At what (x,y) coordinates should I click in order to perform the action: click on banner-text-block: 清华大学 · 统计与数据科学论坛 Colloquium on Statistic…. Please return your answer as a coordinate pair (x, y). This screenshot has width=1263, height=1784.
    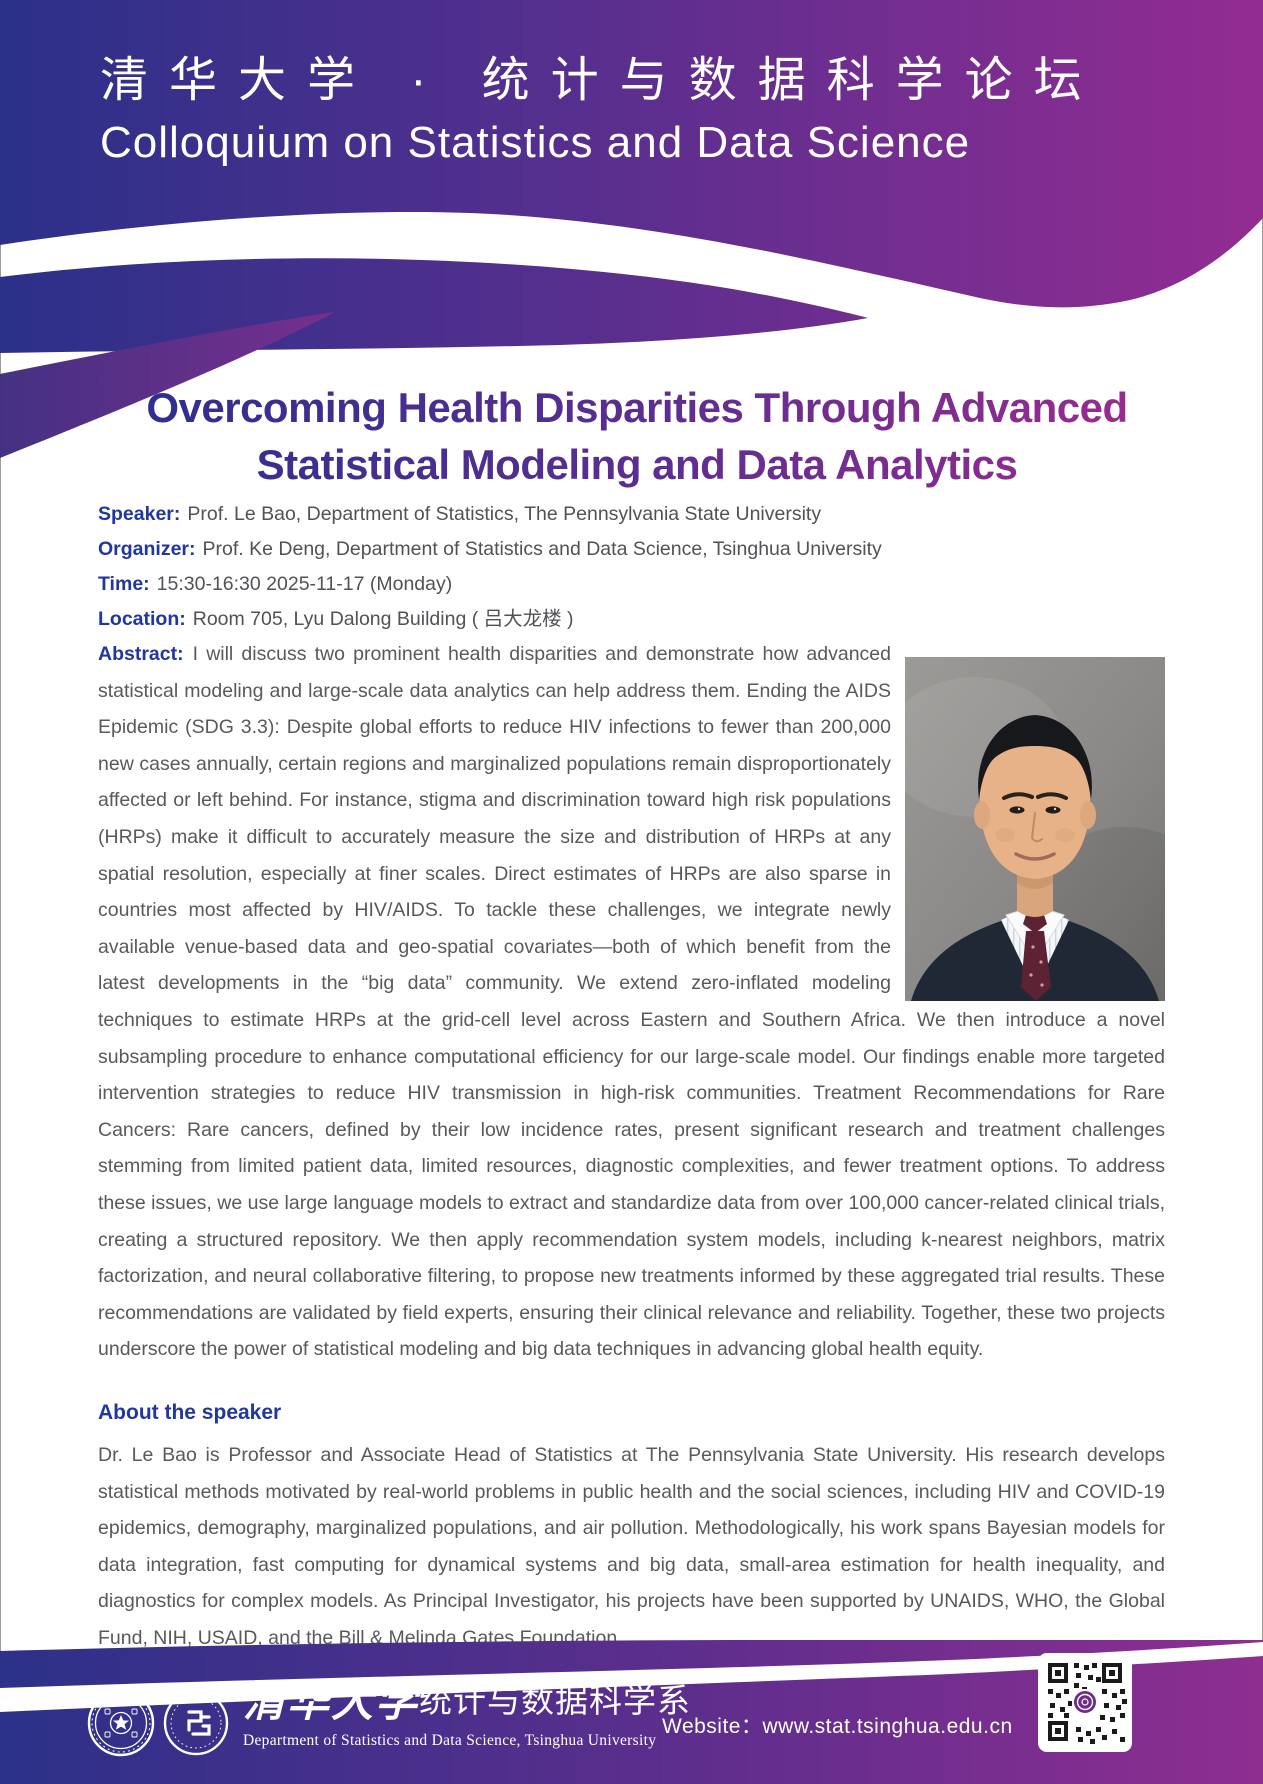
    Looking at the image, I should click on (601, 110).